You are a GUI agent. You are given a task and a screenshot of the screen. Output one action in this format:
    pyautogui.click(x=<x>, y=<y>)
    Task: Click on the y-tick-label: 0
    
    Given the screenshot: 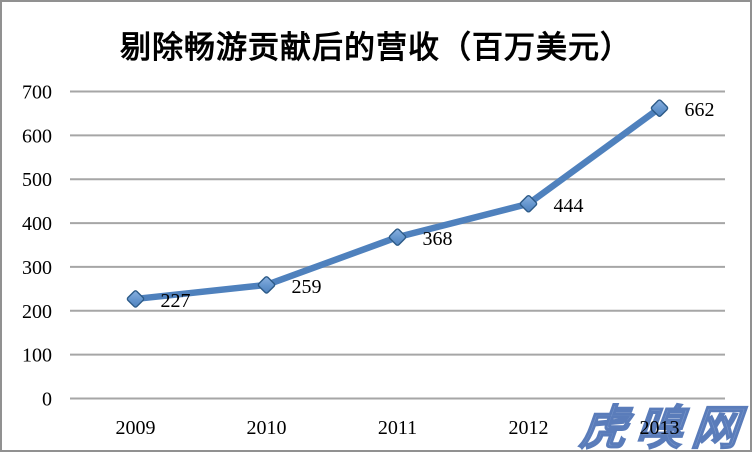 What is the action you would take?
    pyautogui.click(x=47, y=400)
    